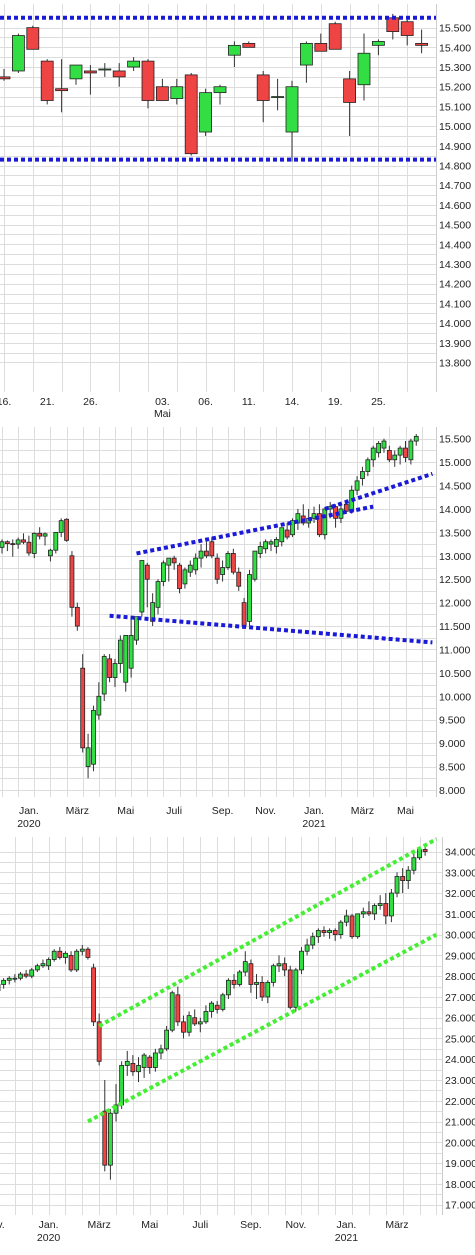 The image size is (475, 1255). I want to click on x-tick-label: 21., so click(47, 402).